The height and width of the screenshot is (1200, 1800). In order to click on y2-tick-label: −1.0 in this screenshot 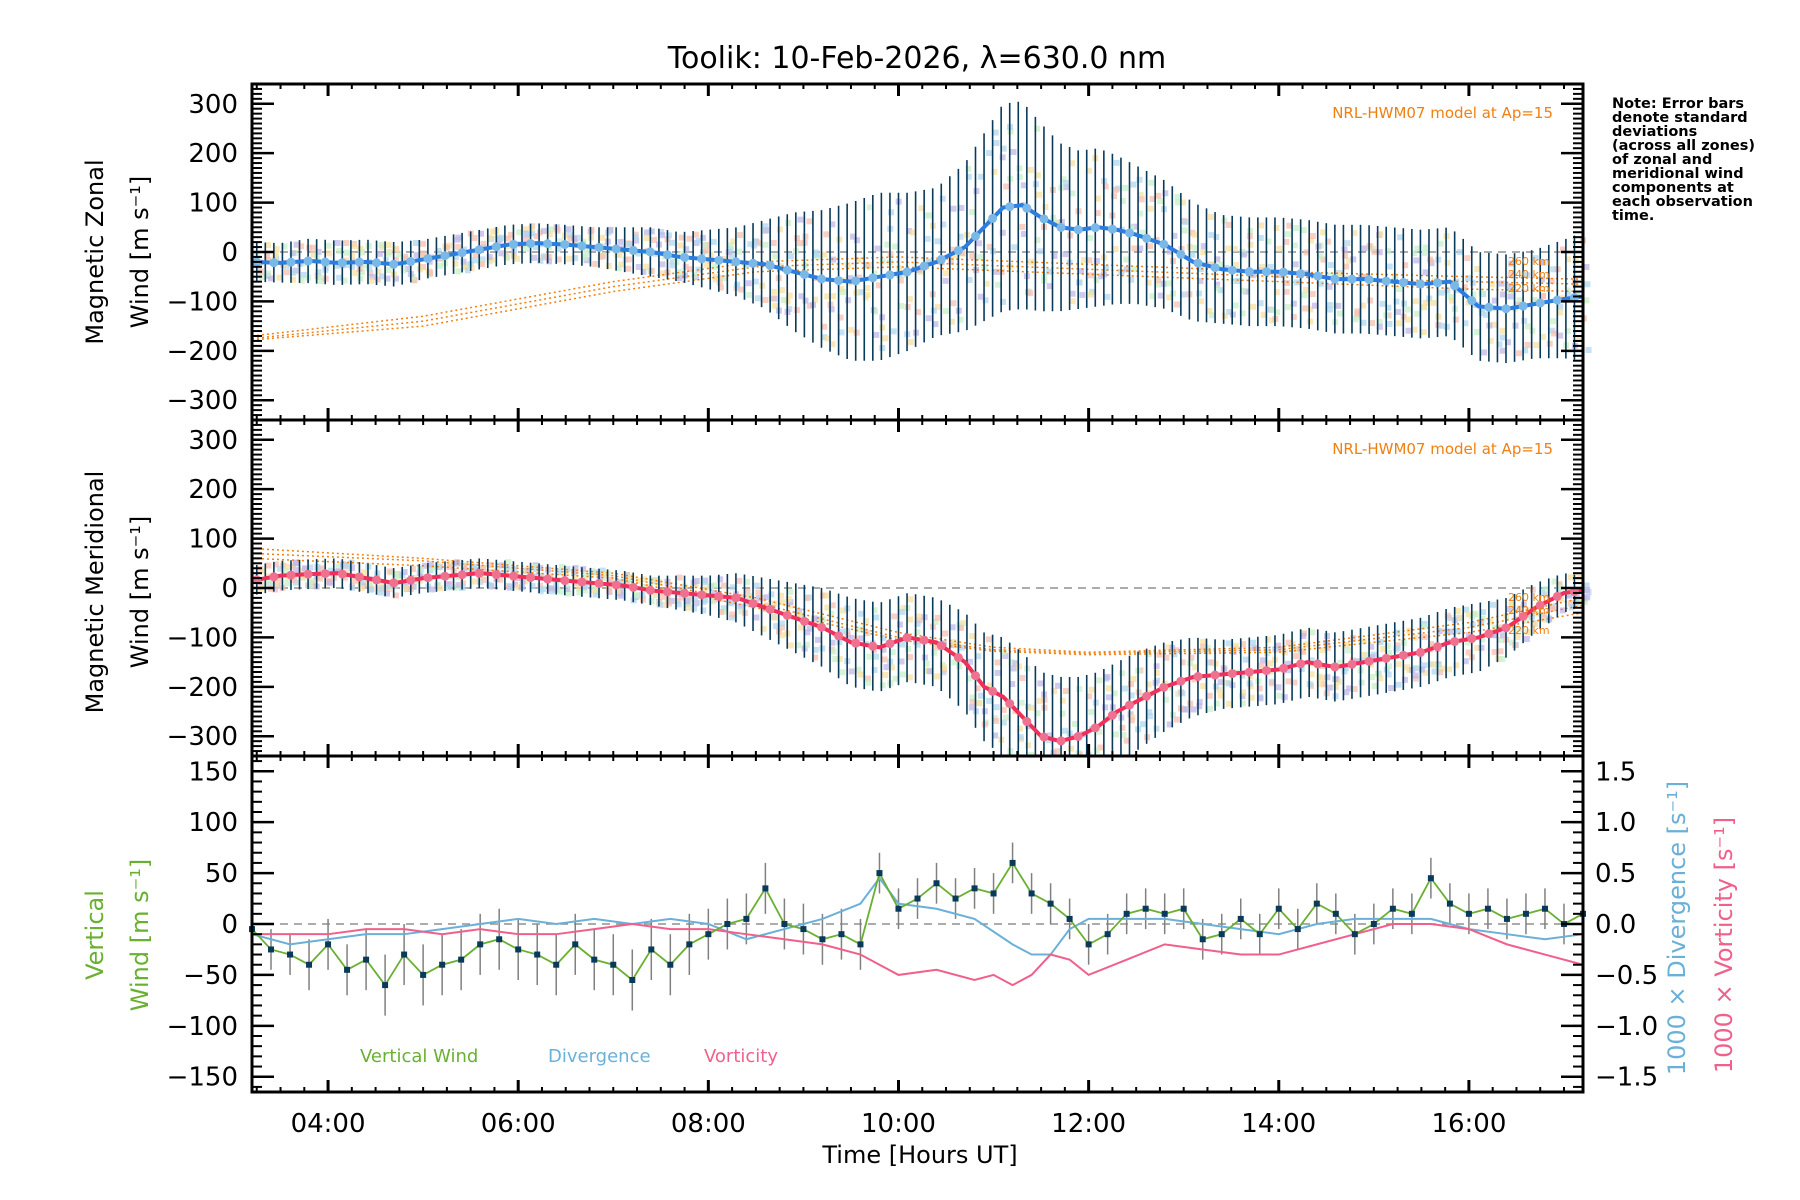, I will do `click(1626, 1027)`.